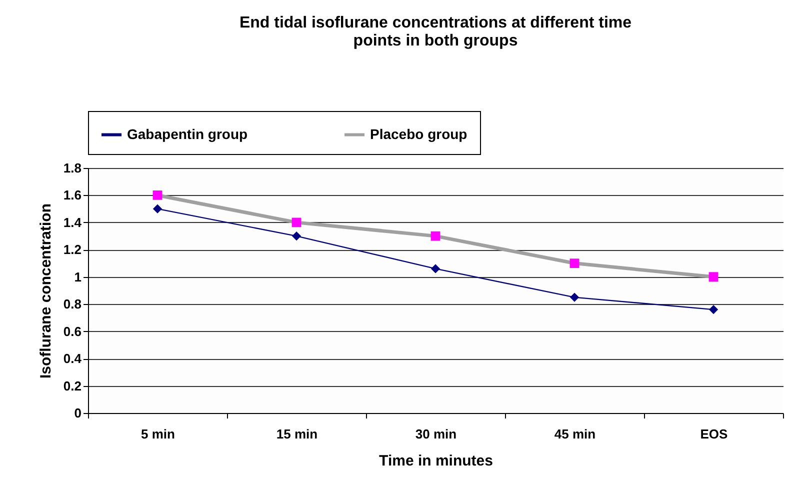 The height and width of the screenshot is (479, 787). I want to click on x-axis-title: Time in minutes, so click(436, 461).